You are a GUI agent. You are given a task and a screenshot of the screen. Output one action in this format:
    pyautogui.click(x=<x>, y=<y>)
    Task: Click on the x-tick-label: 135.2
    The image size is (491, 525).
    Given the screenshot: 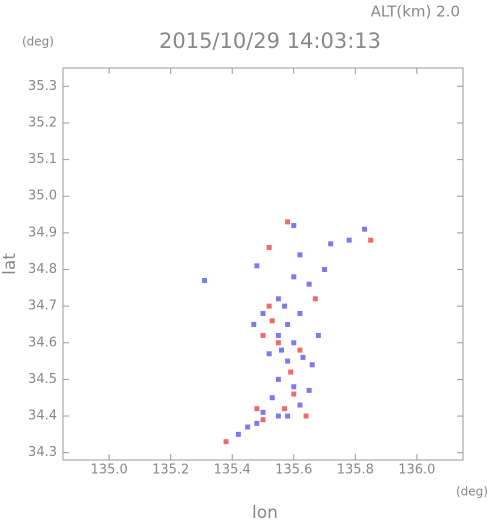 What is the action you would take?
    pyautogui.click(x=170, y=470)
    